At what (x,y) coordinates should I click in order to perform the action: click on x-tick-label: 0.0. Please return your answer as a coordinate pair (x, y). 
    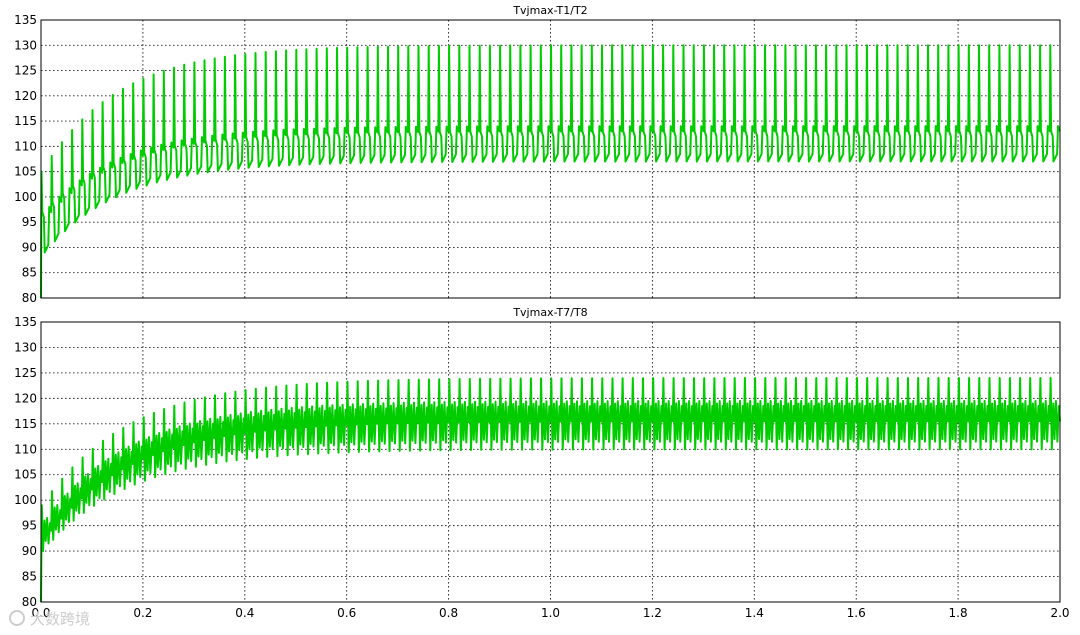
    Looking at the image, I should click on (40, 613).